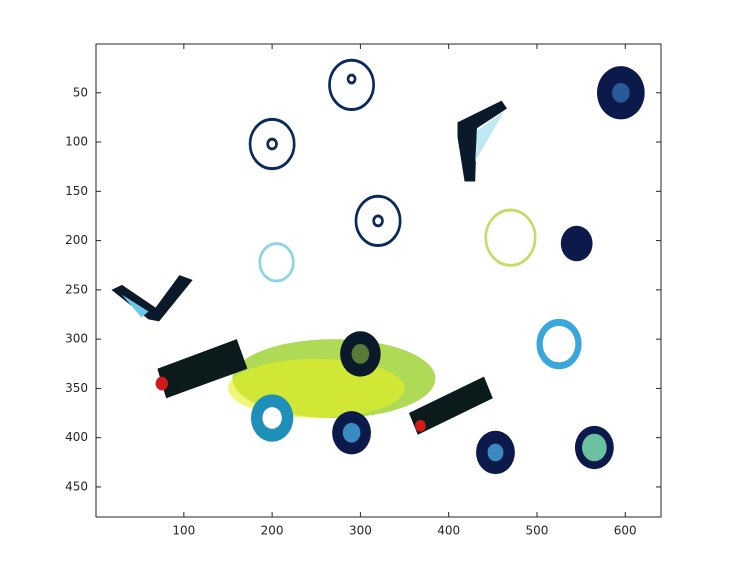  I want to click on y-tick-label: 350, so click(76, 388).